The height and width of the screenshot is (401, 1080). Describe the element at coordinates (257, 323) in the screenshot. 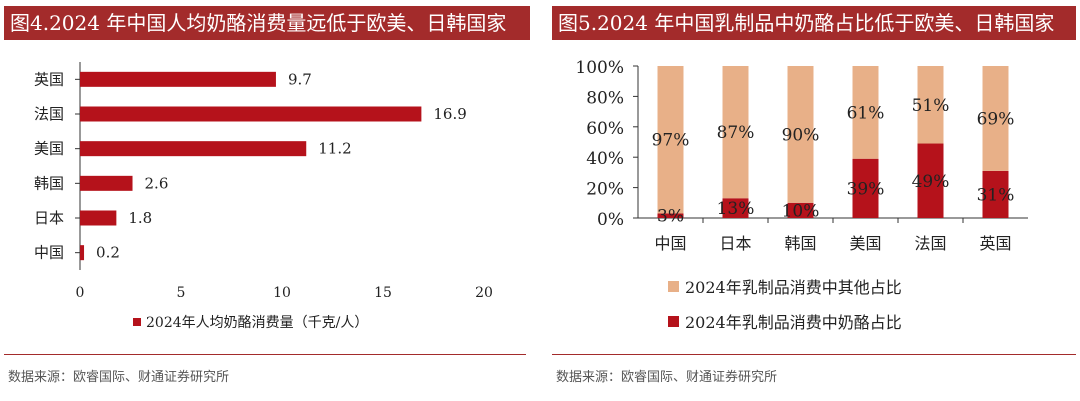

I see `left-legend-label: 2024年人均奶酪消费量（千克/人）` at that location.